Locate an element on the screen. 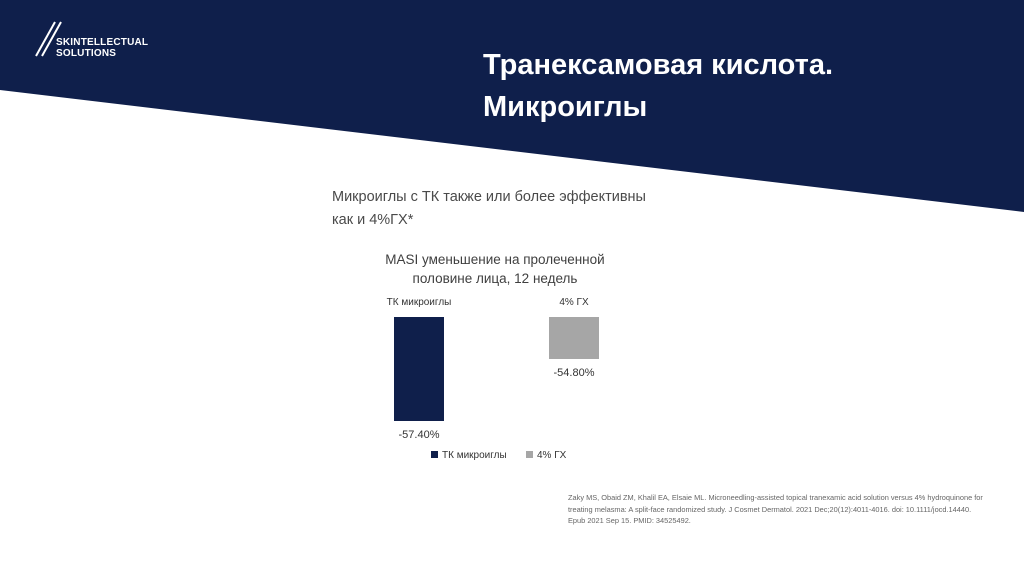 This screenshot has height=574, width=1024. data-label-2: -54.80% is located at coordinates (574, 373).